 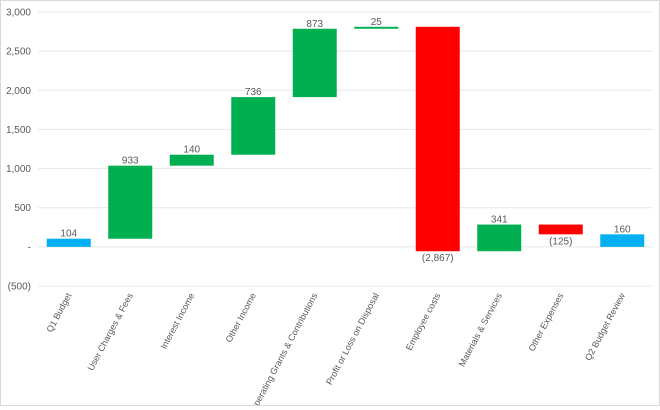 What do you see at coordinates (18, 52) in the screenshot?
I see `y-tick-label: 2,500` at bounding box center [18, 52].